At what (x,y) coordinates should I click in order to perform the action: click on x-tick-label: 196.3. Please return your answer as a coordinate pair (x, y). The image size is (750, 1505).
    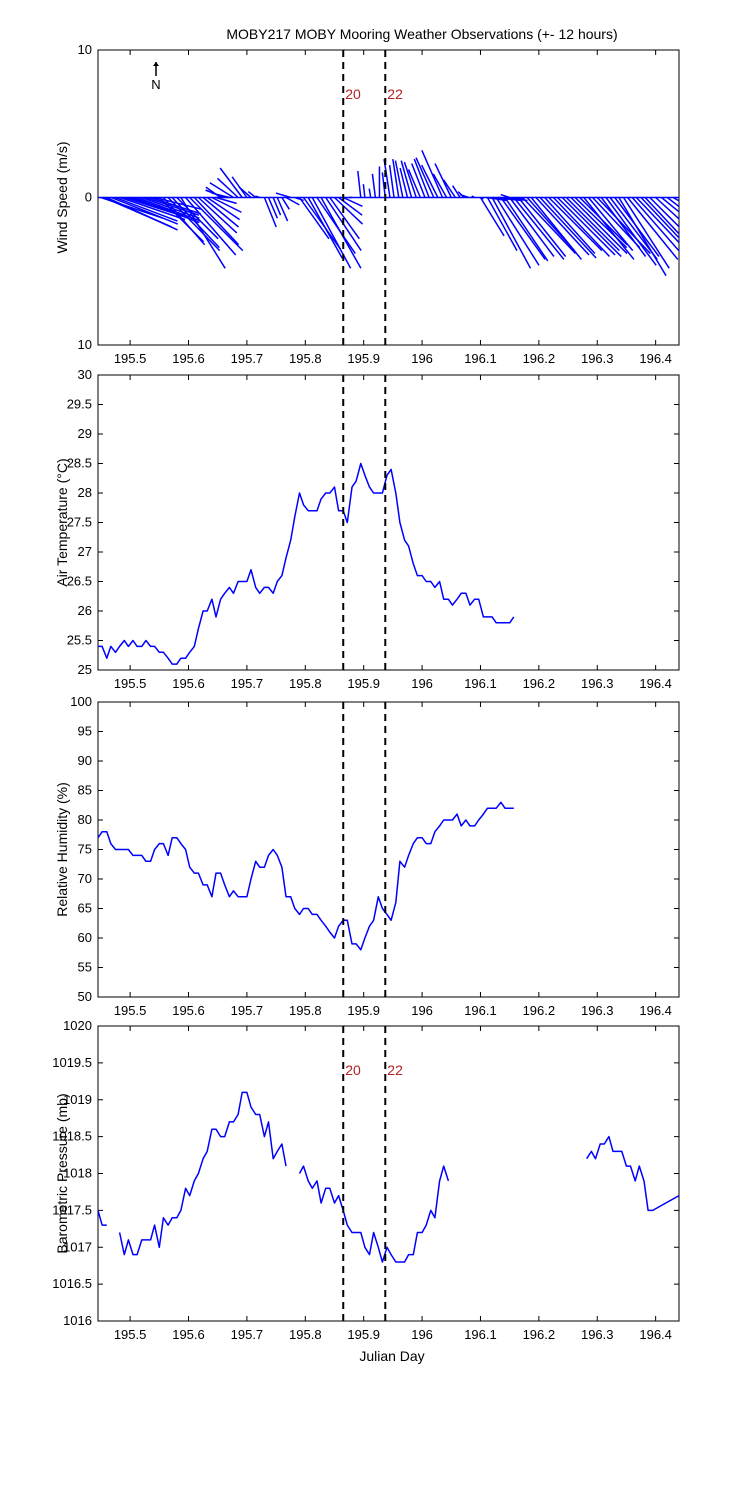
    Looking at the image, I should click on (597, 1010).